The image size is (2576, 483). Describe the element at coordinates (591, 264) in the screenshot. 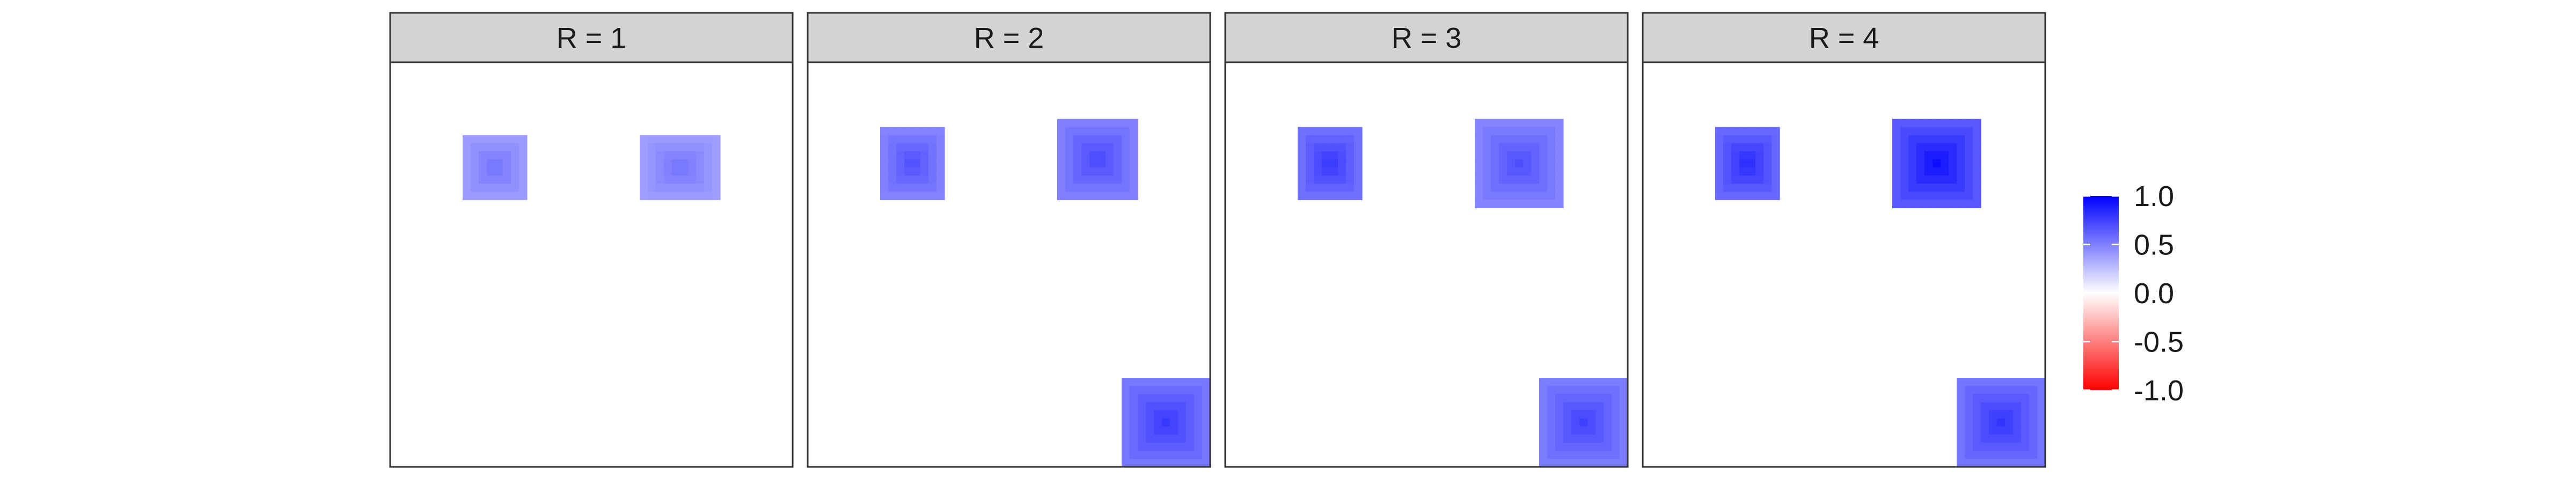

I see `panel-border` at that location.